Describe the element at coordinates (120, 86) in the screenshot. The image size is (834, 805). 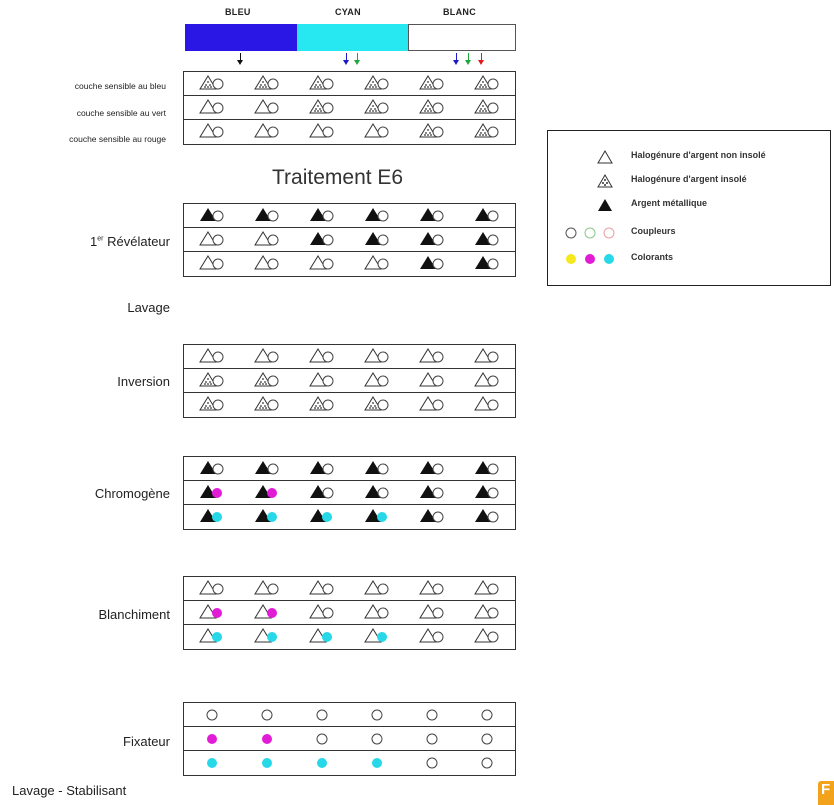
I see `layer-label-blue: couche sensible au bleu` at that location.